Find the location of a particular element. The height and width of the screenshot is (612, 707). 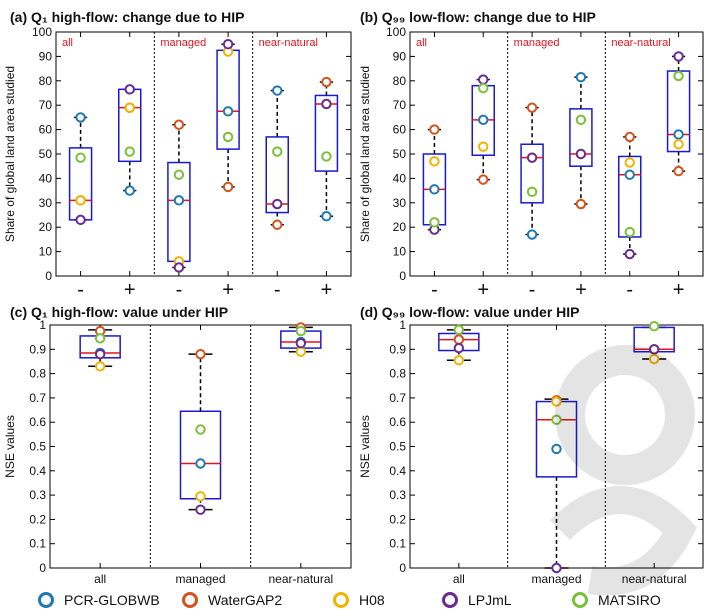

panel-title: (b) Q₉₉ low-flow: change due to HIP is located at coordinates (478, 17).